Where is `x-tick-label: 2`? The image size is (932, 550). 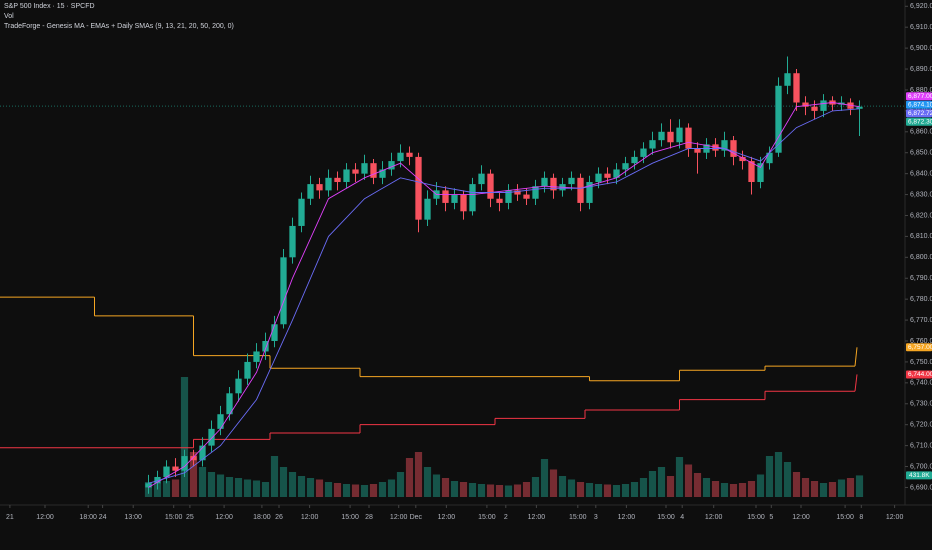
x-tick-label: 2 is located at coordinates (506, 517).